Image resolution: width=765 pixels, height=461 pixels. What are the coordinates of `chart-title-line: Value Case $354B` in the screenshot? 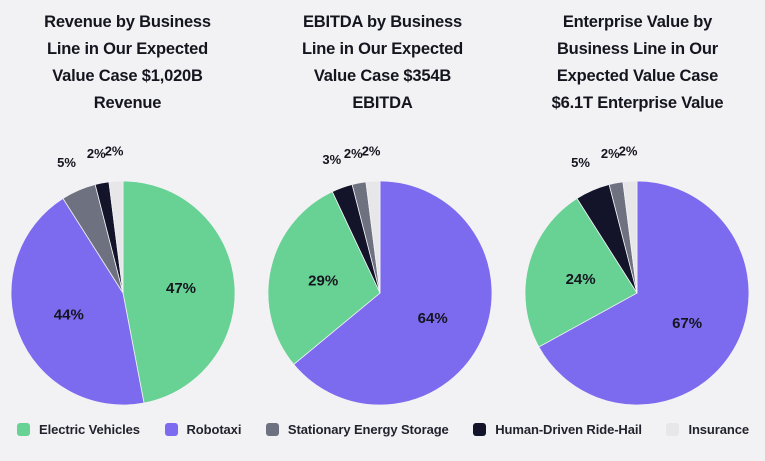 It's located at (382, 76).